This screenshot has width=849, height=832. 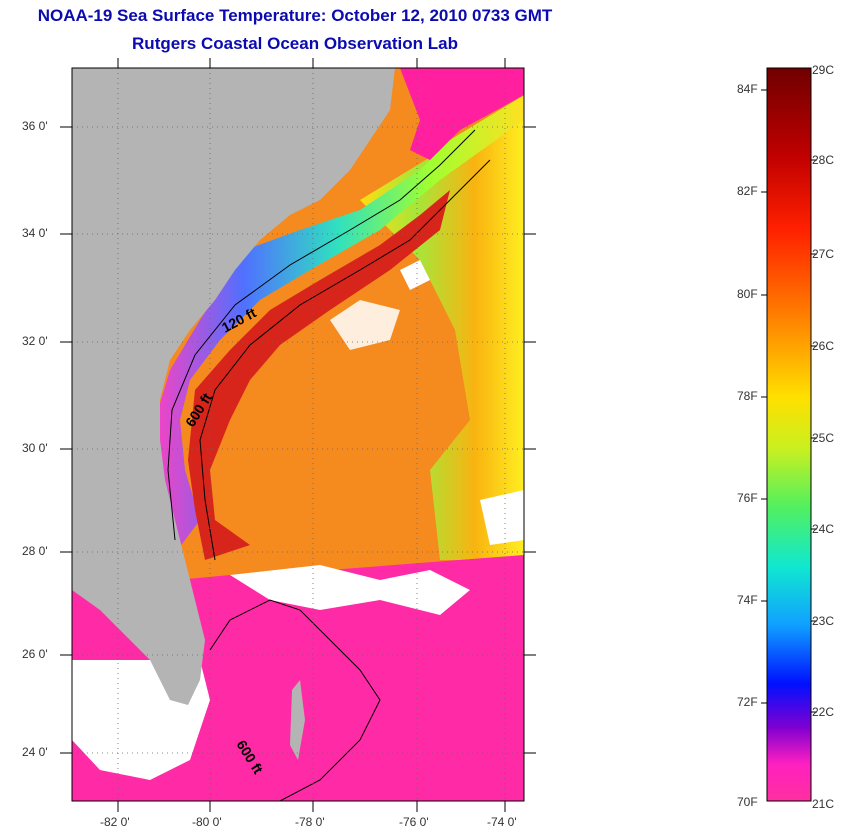 I want to click on land-bahamas, so click(x=297, y=720).